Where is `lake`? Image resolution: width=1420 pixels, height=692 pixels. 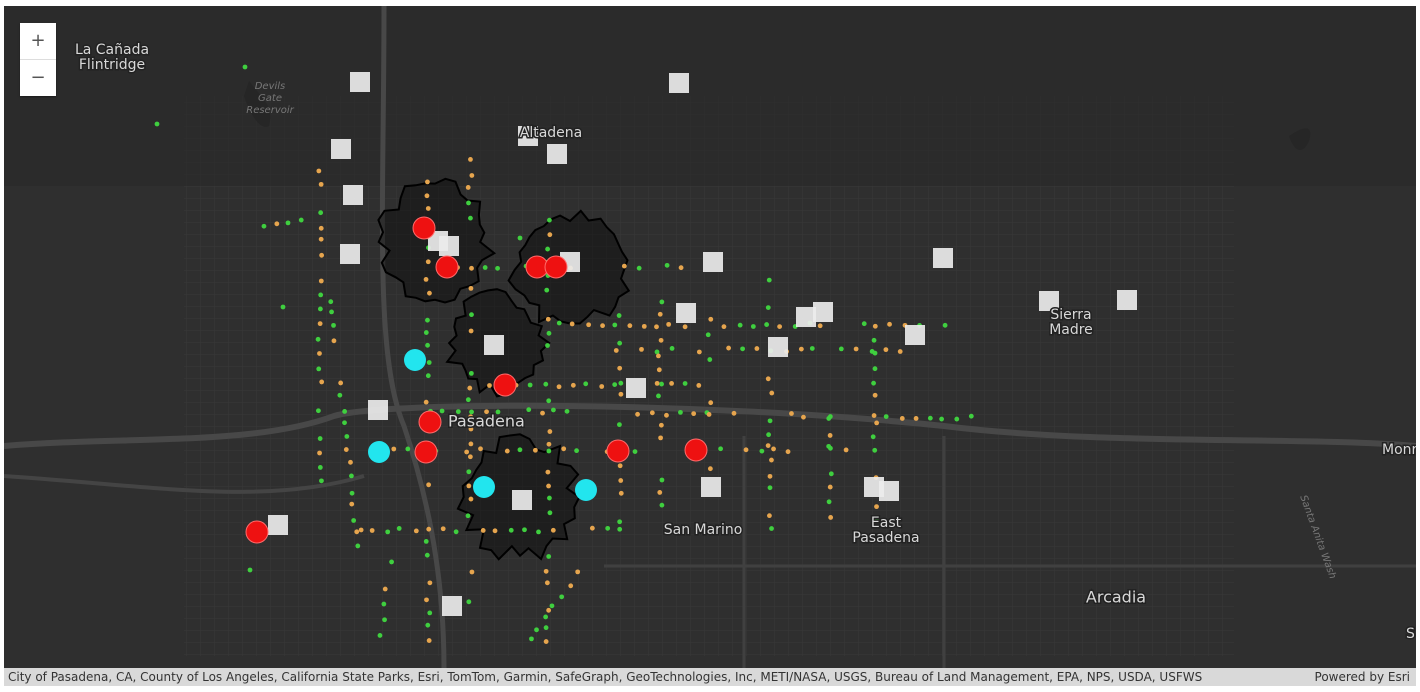
lake is located at coordinates (1300, 139).